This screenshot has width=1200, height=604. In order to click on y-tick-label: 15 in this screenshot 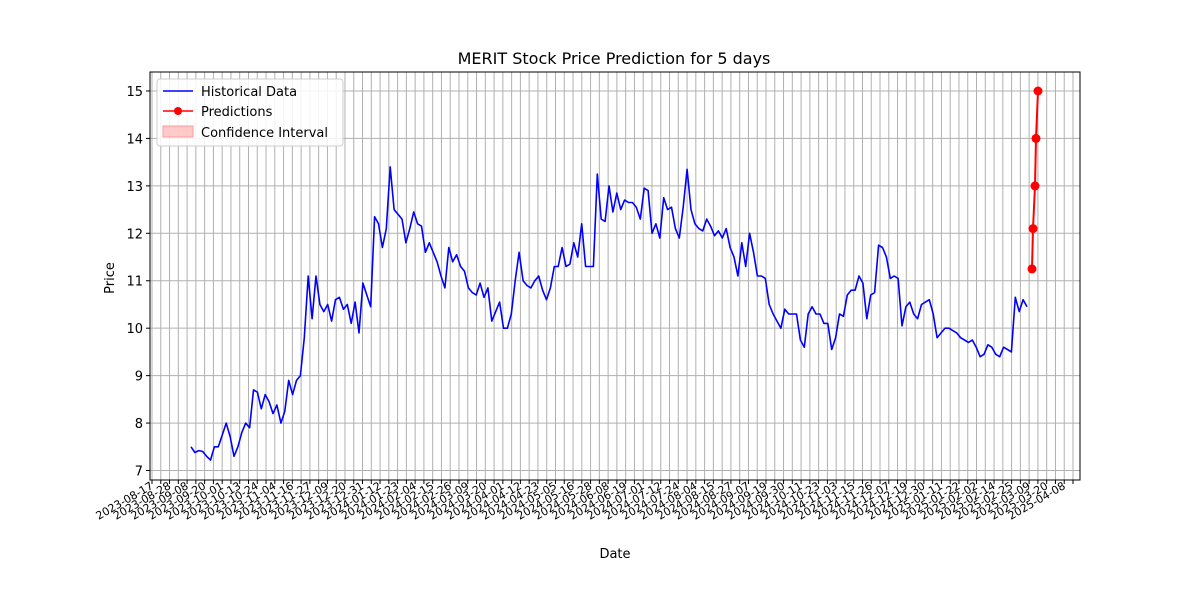, I will do `click(134, 92)`.